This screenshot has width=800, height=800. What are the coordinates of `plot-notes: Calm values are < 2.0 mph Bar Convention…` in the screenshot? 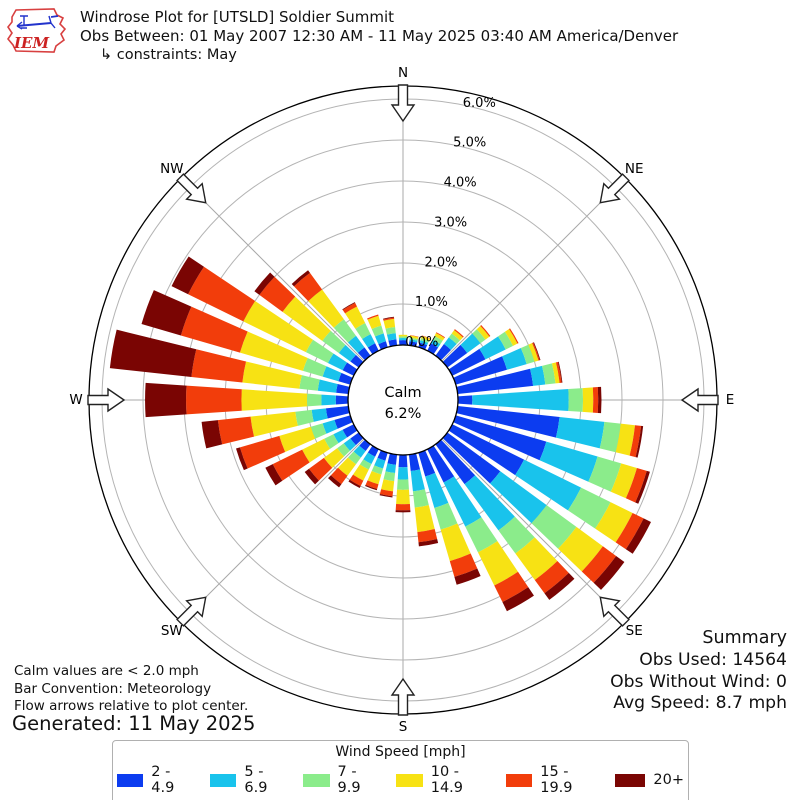 It's located at (131, 689).